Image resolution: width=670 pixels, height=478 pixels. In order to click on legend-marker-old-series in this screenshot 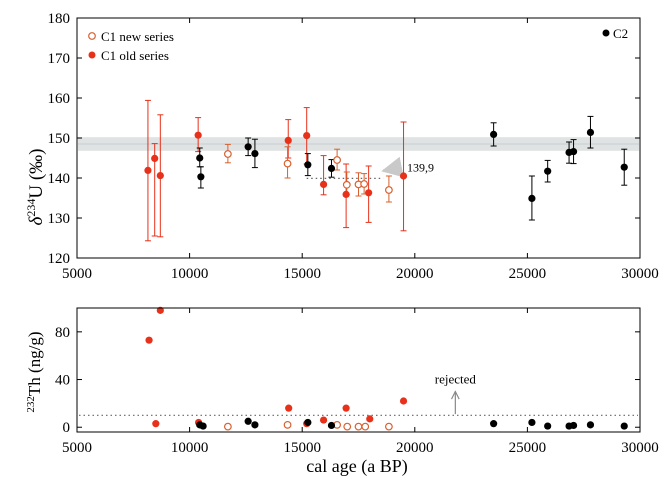, I will do `click(92, 55)`.